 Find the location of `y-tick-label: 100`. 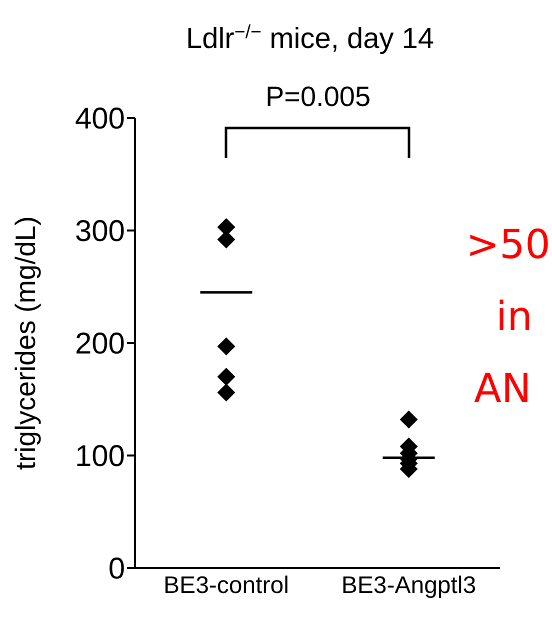

y-tick-label: 100 is located at coordinates (99, 457).